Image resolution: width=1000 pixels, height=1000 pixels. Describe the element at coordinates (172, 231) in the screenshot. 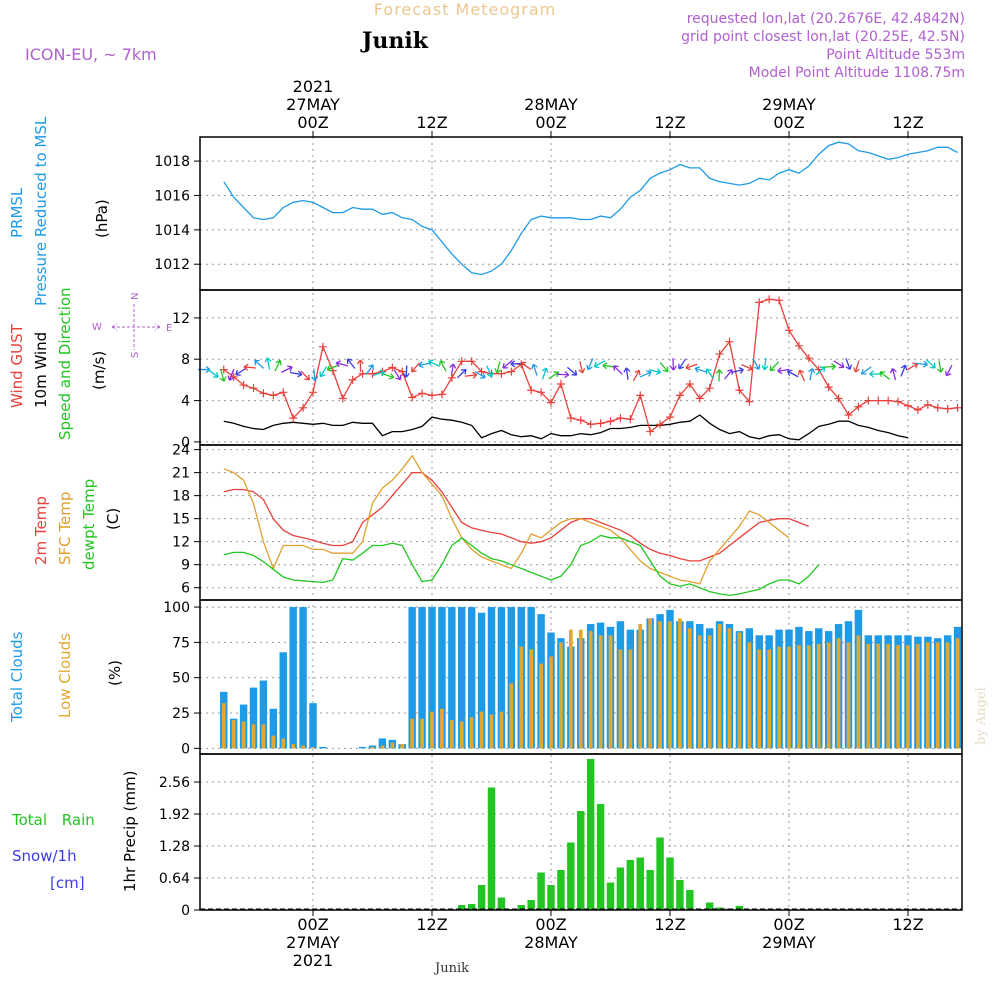

I see `pressure-ytick-label-1: 1014` at that location.